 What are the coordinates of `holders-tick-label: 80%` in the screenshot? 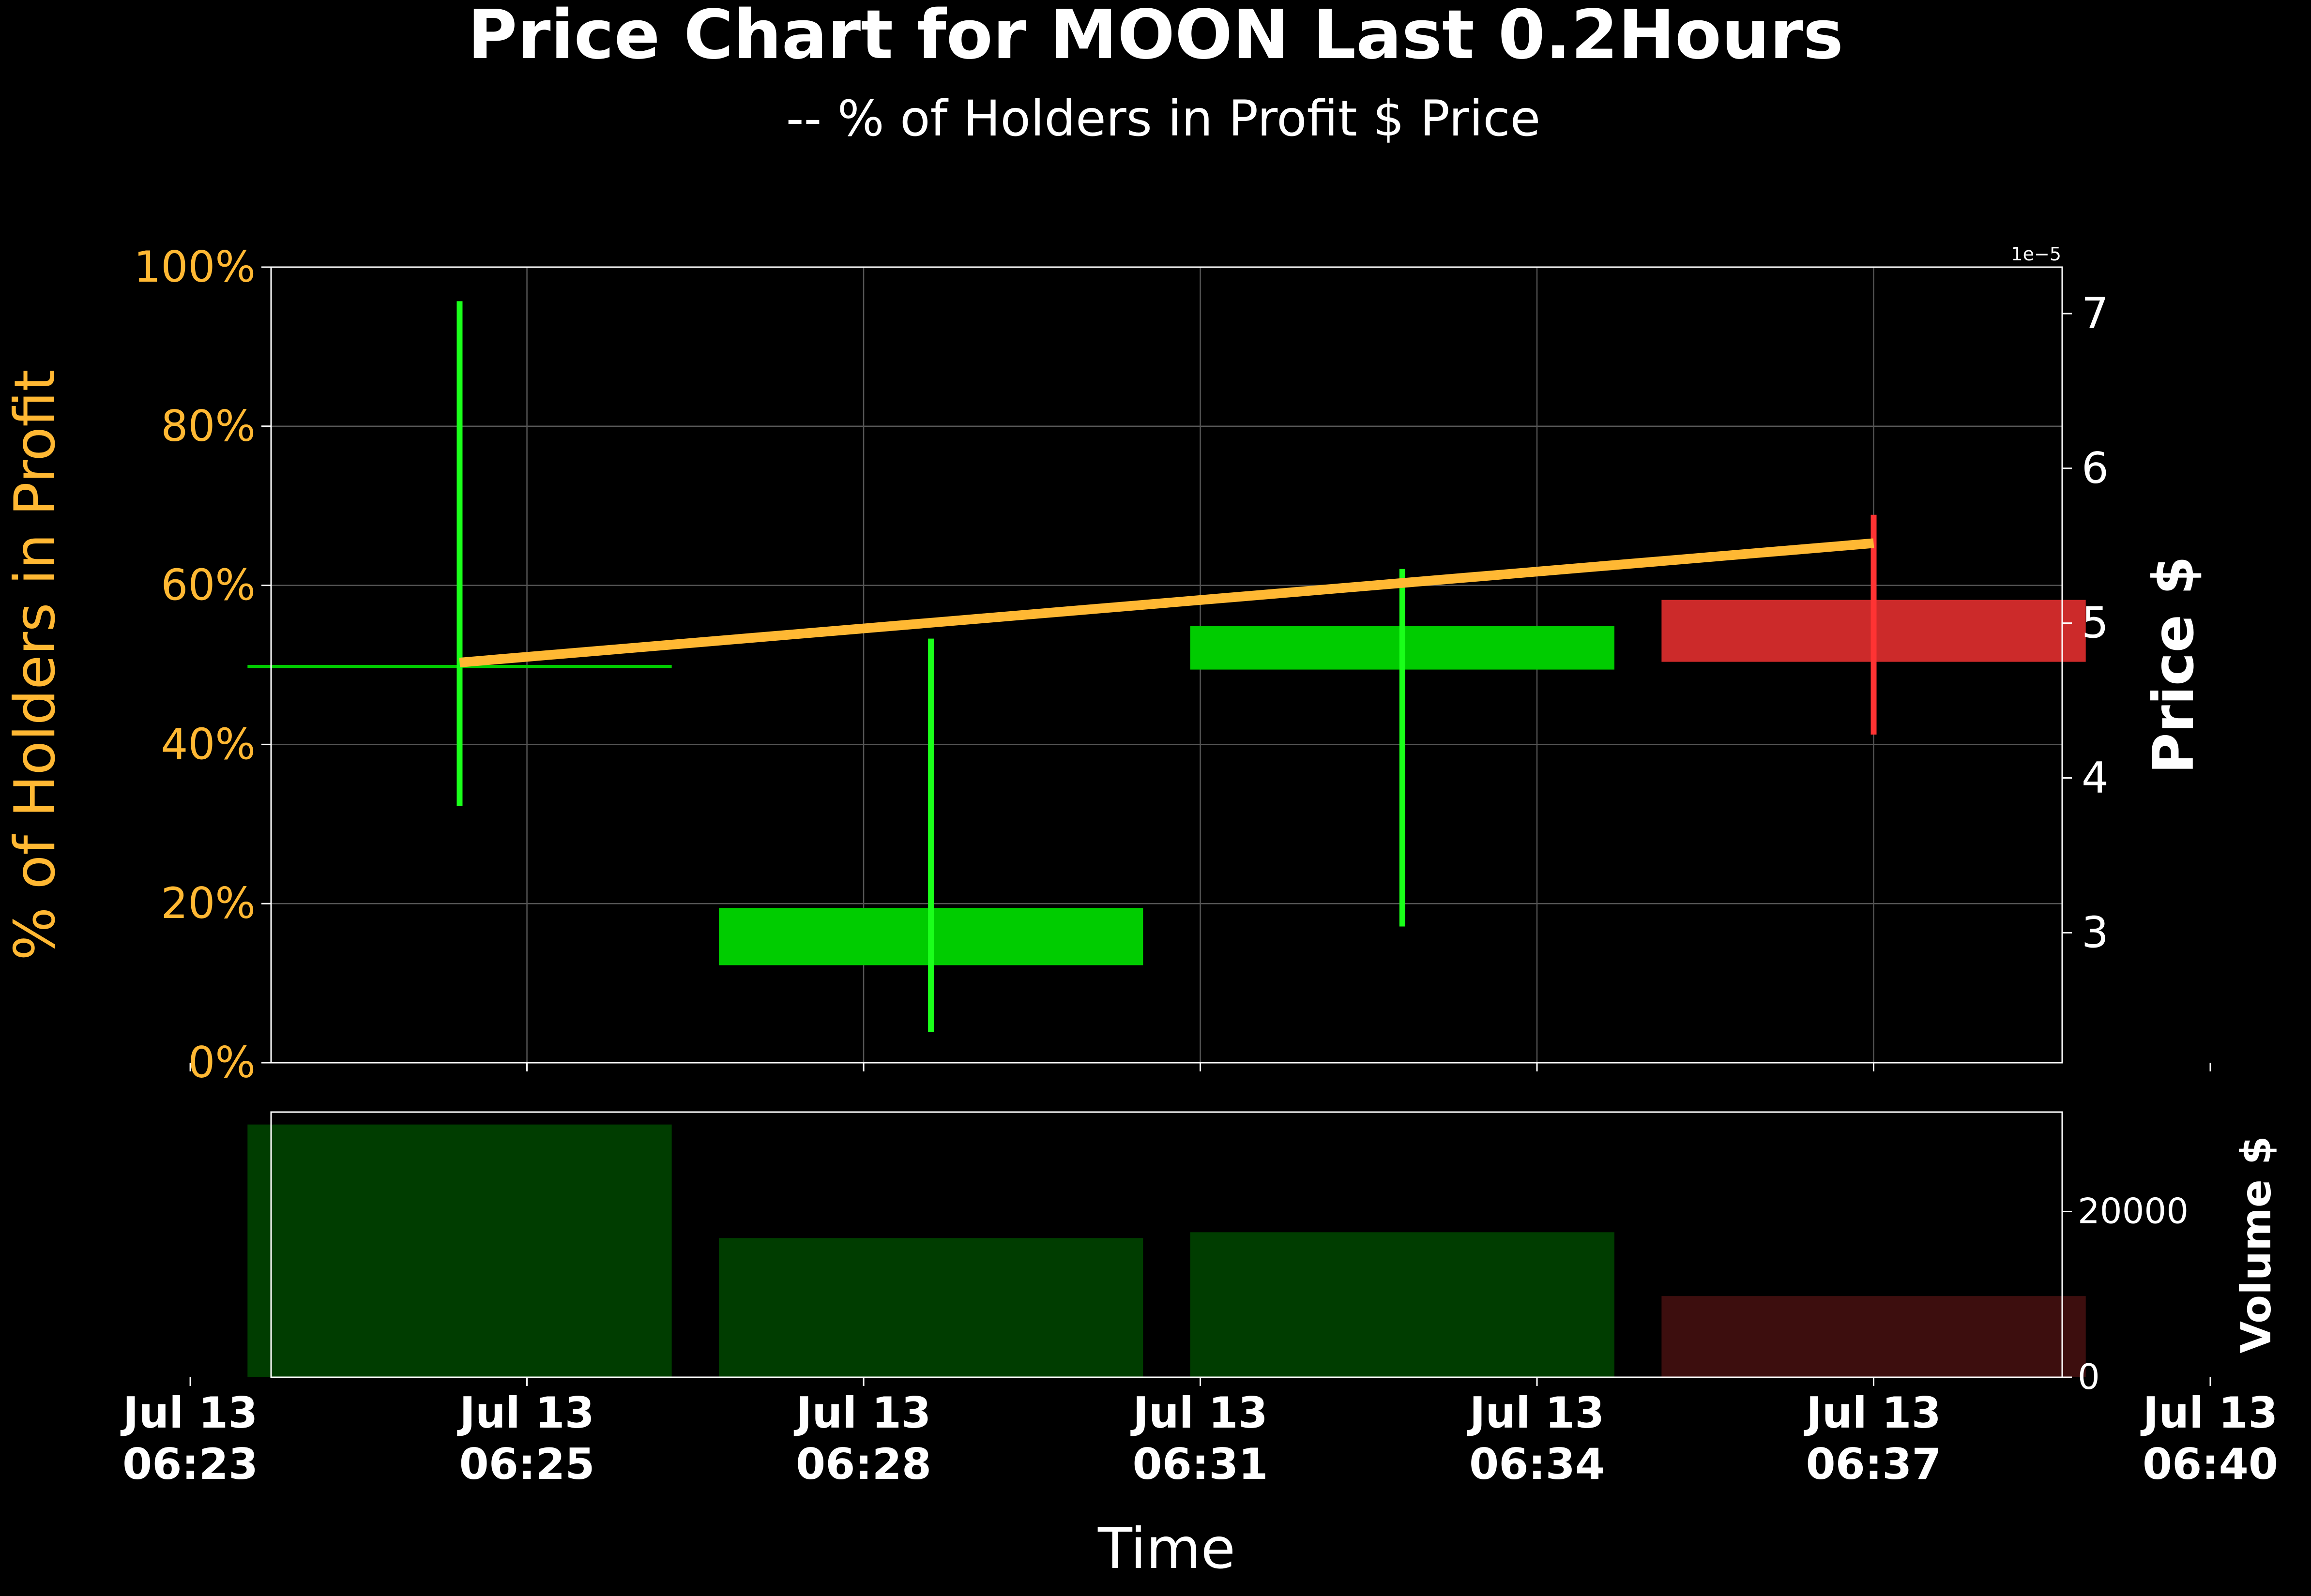 It's located at (208, 426).